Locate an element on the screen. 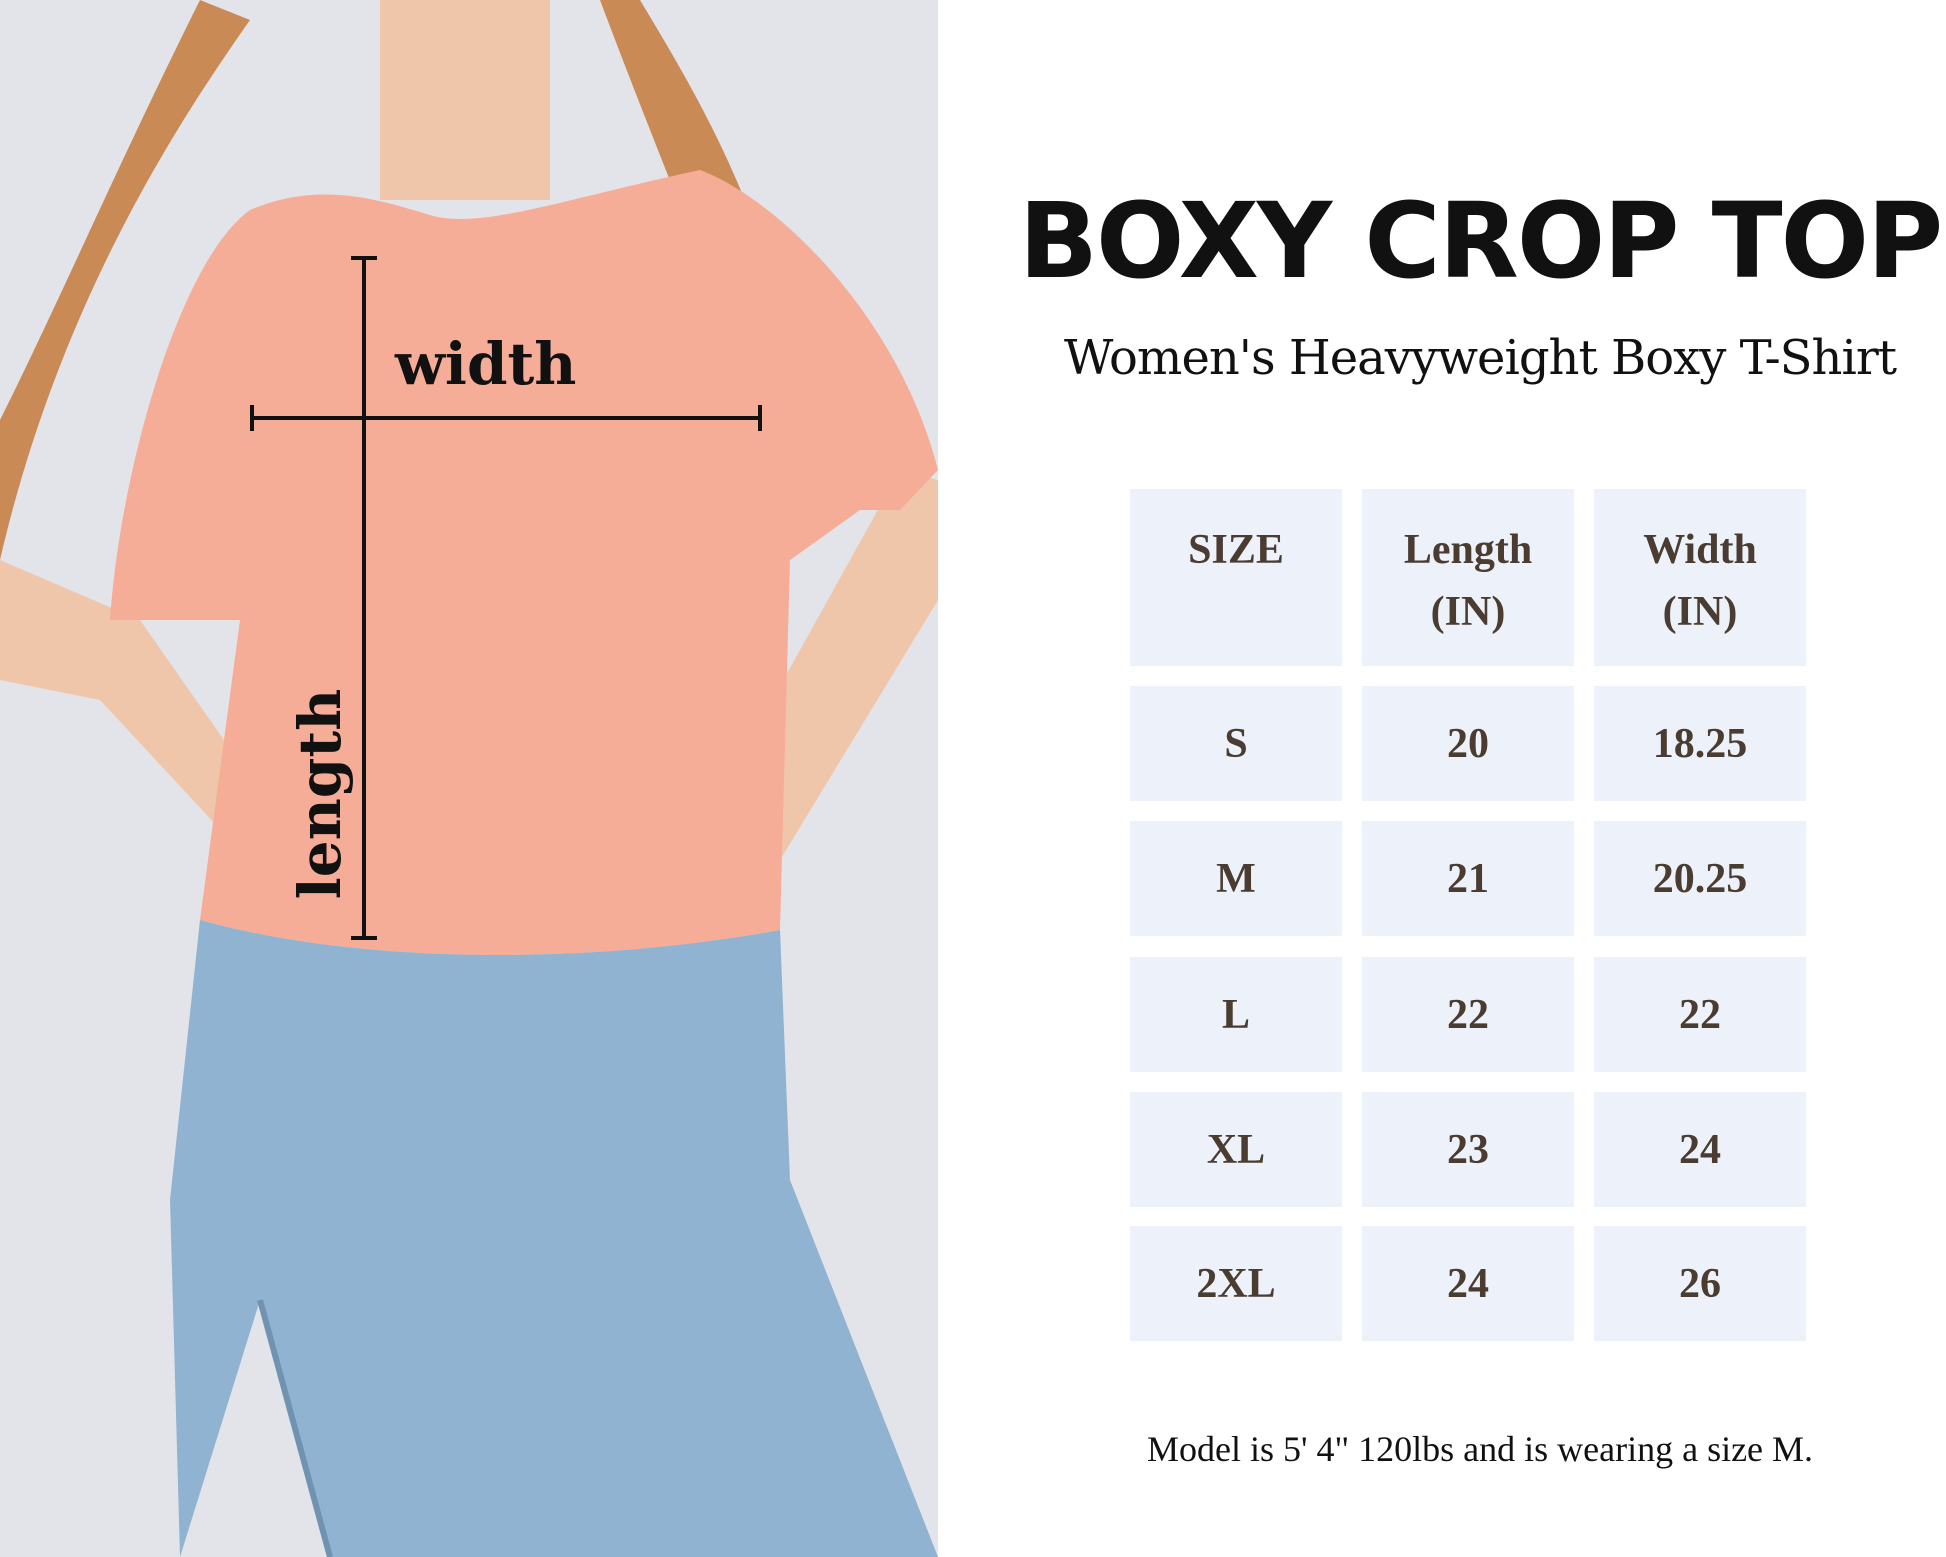 This screenshot has width=1946, height=1557. table-cell: L is located at coordinates (1236, 1014).